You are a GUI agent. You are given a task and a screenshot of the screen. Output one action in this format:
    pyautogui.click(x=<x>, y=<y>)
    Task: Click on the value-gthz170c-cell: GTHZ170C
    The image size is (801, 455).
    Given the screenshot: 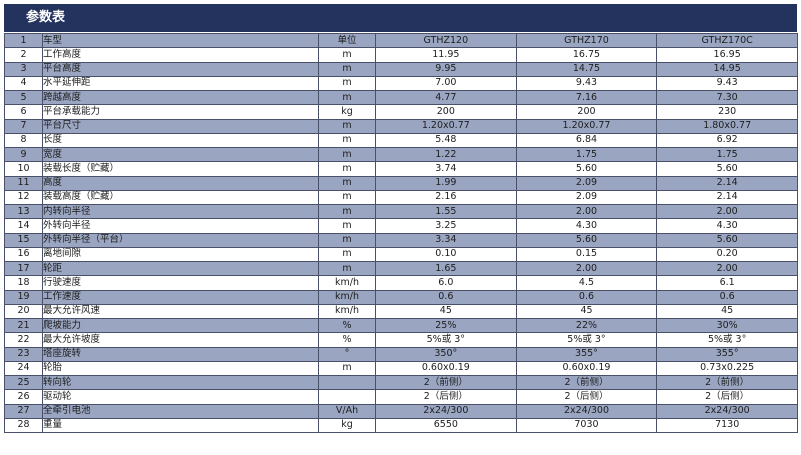 What is the action you would take?
    pyautogui.click(x=727, y=40)
    